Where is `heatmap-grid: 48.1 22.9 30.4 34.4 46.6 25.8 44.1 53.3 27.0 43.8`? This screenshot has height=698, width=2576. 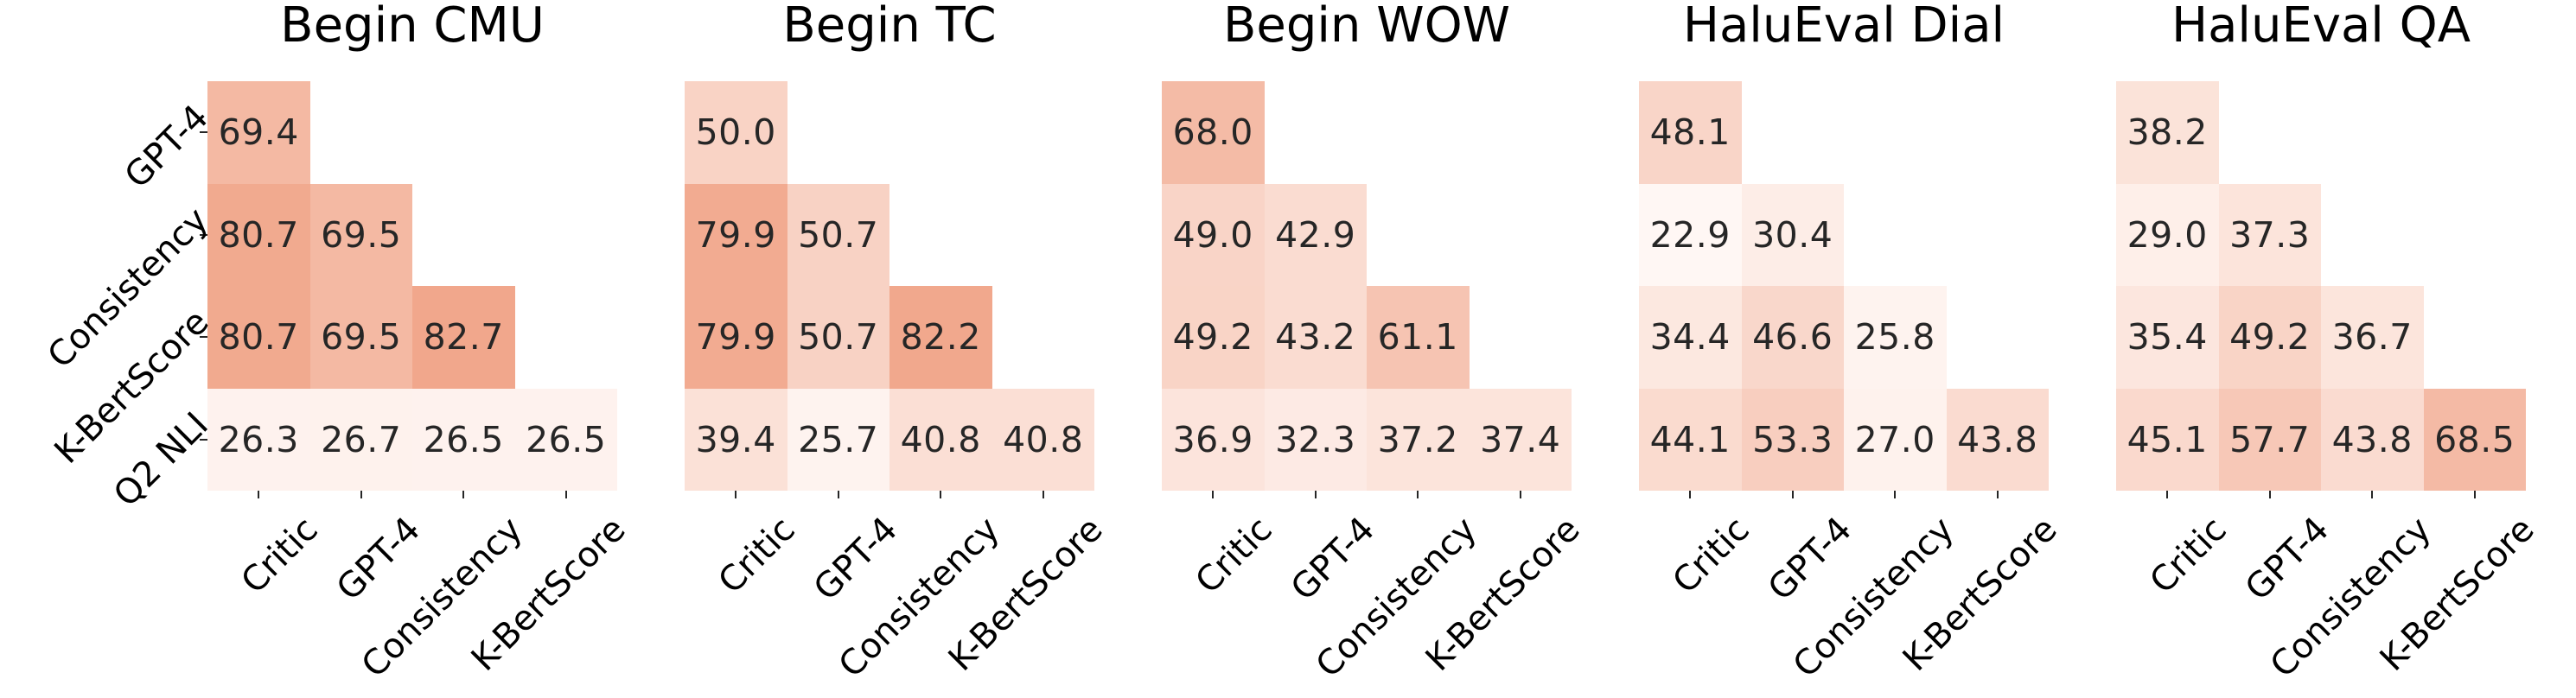 heatmap-grid: 48.1 22.9 30.4 34.4 46.6 25.8 44.1 53.3 27.0 43.8 is located at coordinates (1844, 286).